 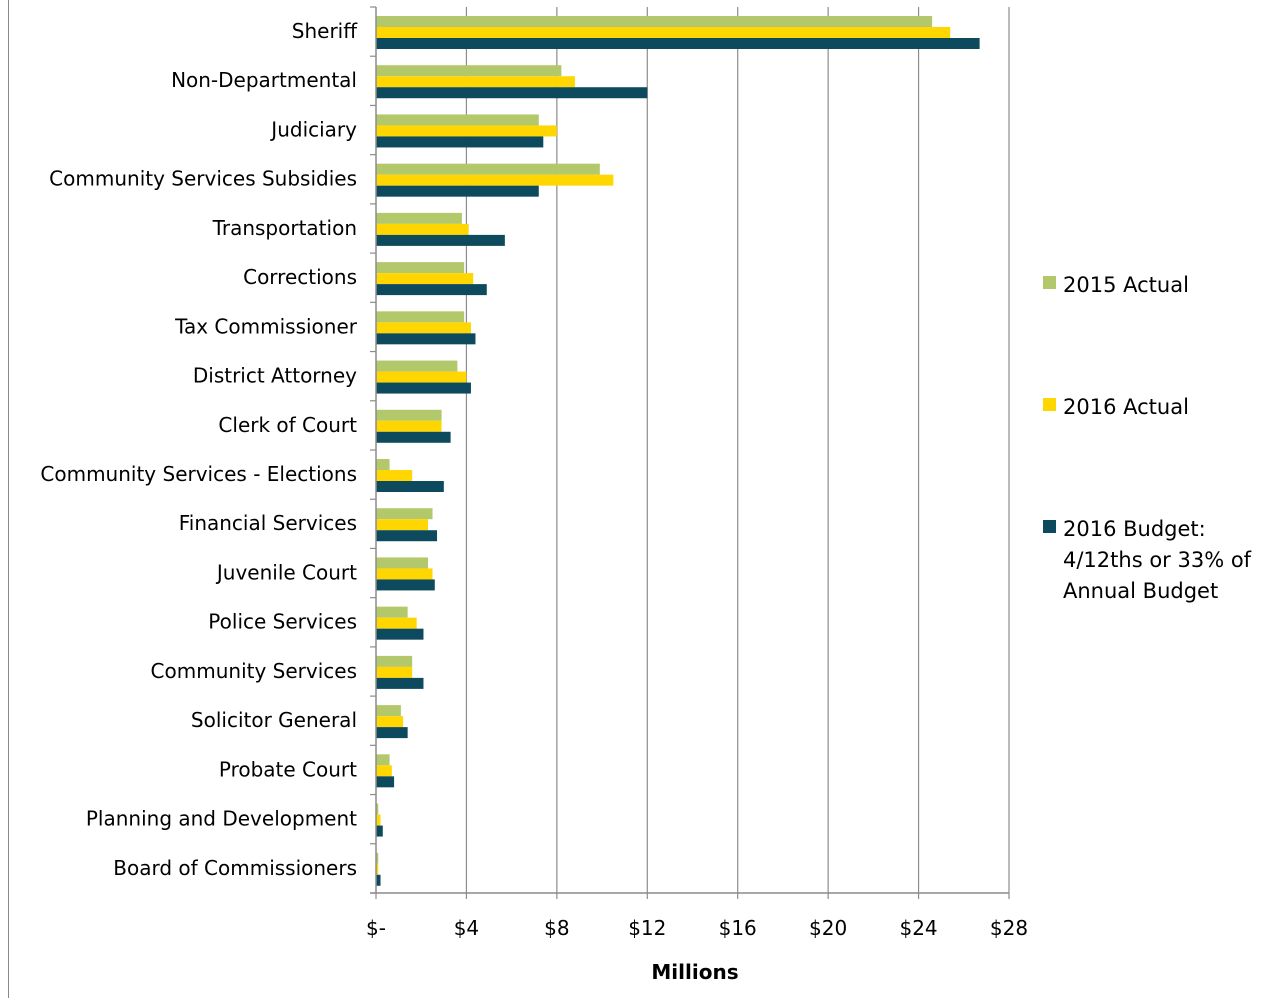 I want to click on legend-swatch-2016-budget, so click(x=1049, y=526).